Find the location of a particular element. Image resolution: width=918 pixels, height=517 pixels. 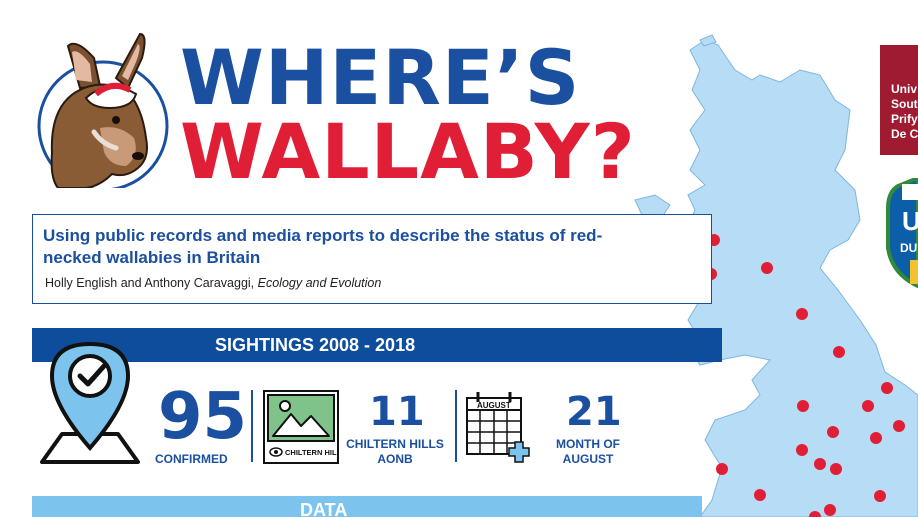

university-crest: U DU is located at coordinates (902, 233).